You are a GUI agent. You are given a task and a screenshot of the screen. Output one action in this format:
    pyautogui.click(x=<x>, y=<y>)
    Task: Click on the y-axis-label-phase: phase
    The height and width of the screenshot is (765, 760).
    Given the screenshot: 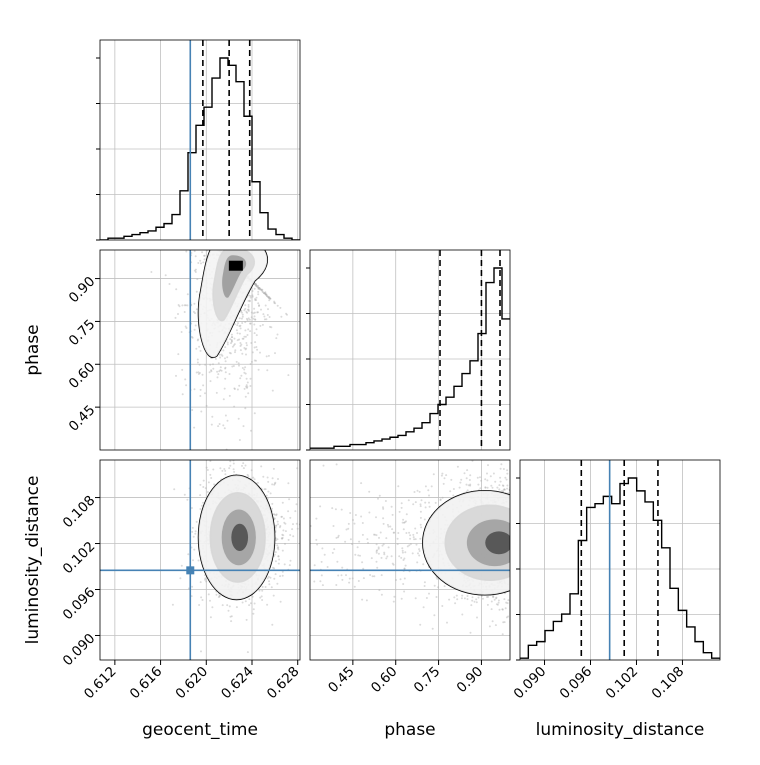 What is the action you would take?
    pyautogui.click(x=33, y=349)
    